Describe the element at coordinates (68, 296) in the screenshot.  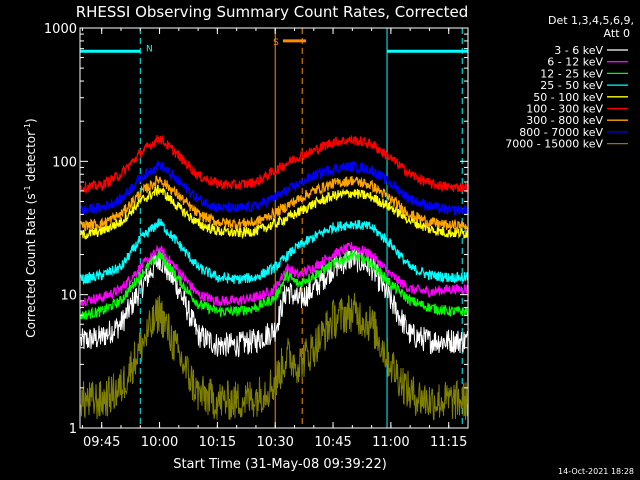
I see `y-tick-label-1: 10` at that location.